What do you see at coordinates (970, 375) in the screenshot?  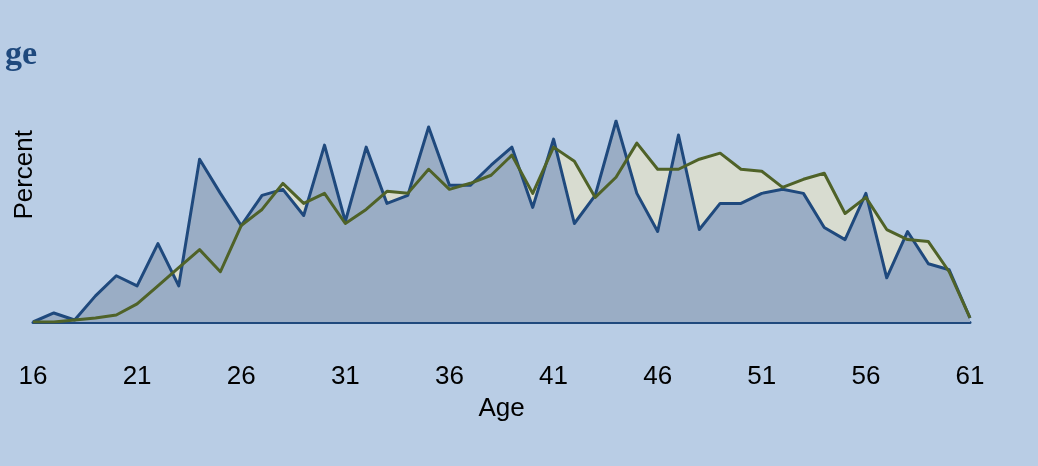 I see `x-tick-label: 61` at bounding box center [970, 375].